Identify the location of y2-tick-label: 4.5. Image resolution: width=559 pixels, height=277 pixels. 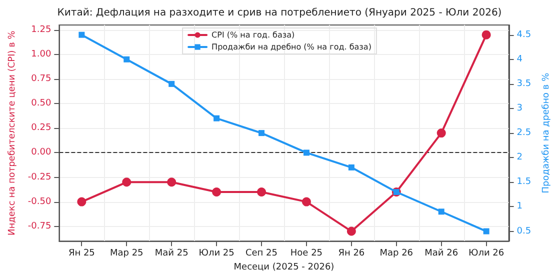
(524, 35).